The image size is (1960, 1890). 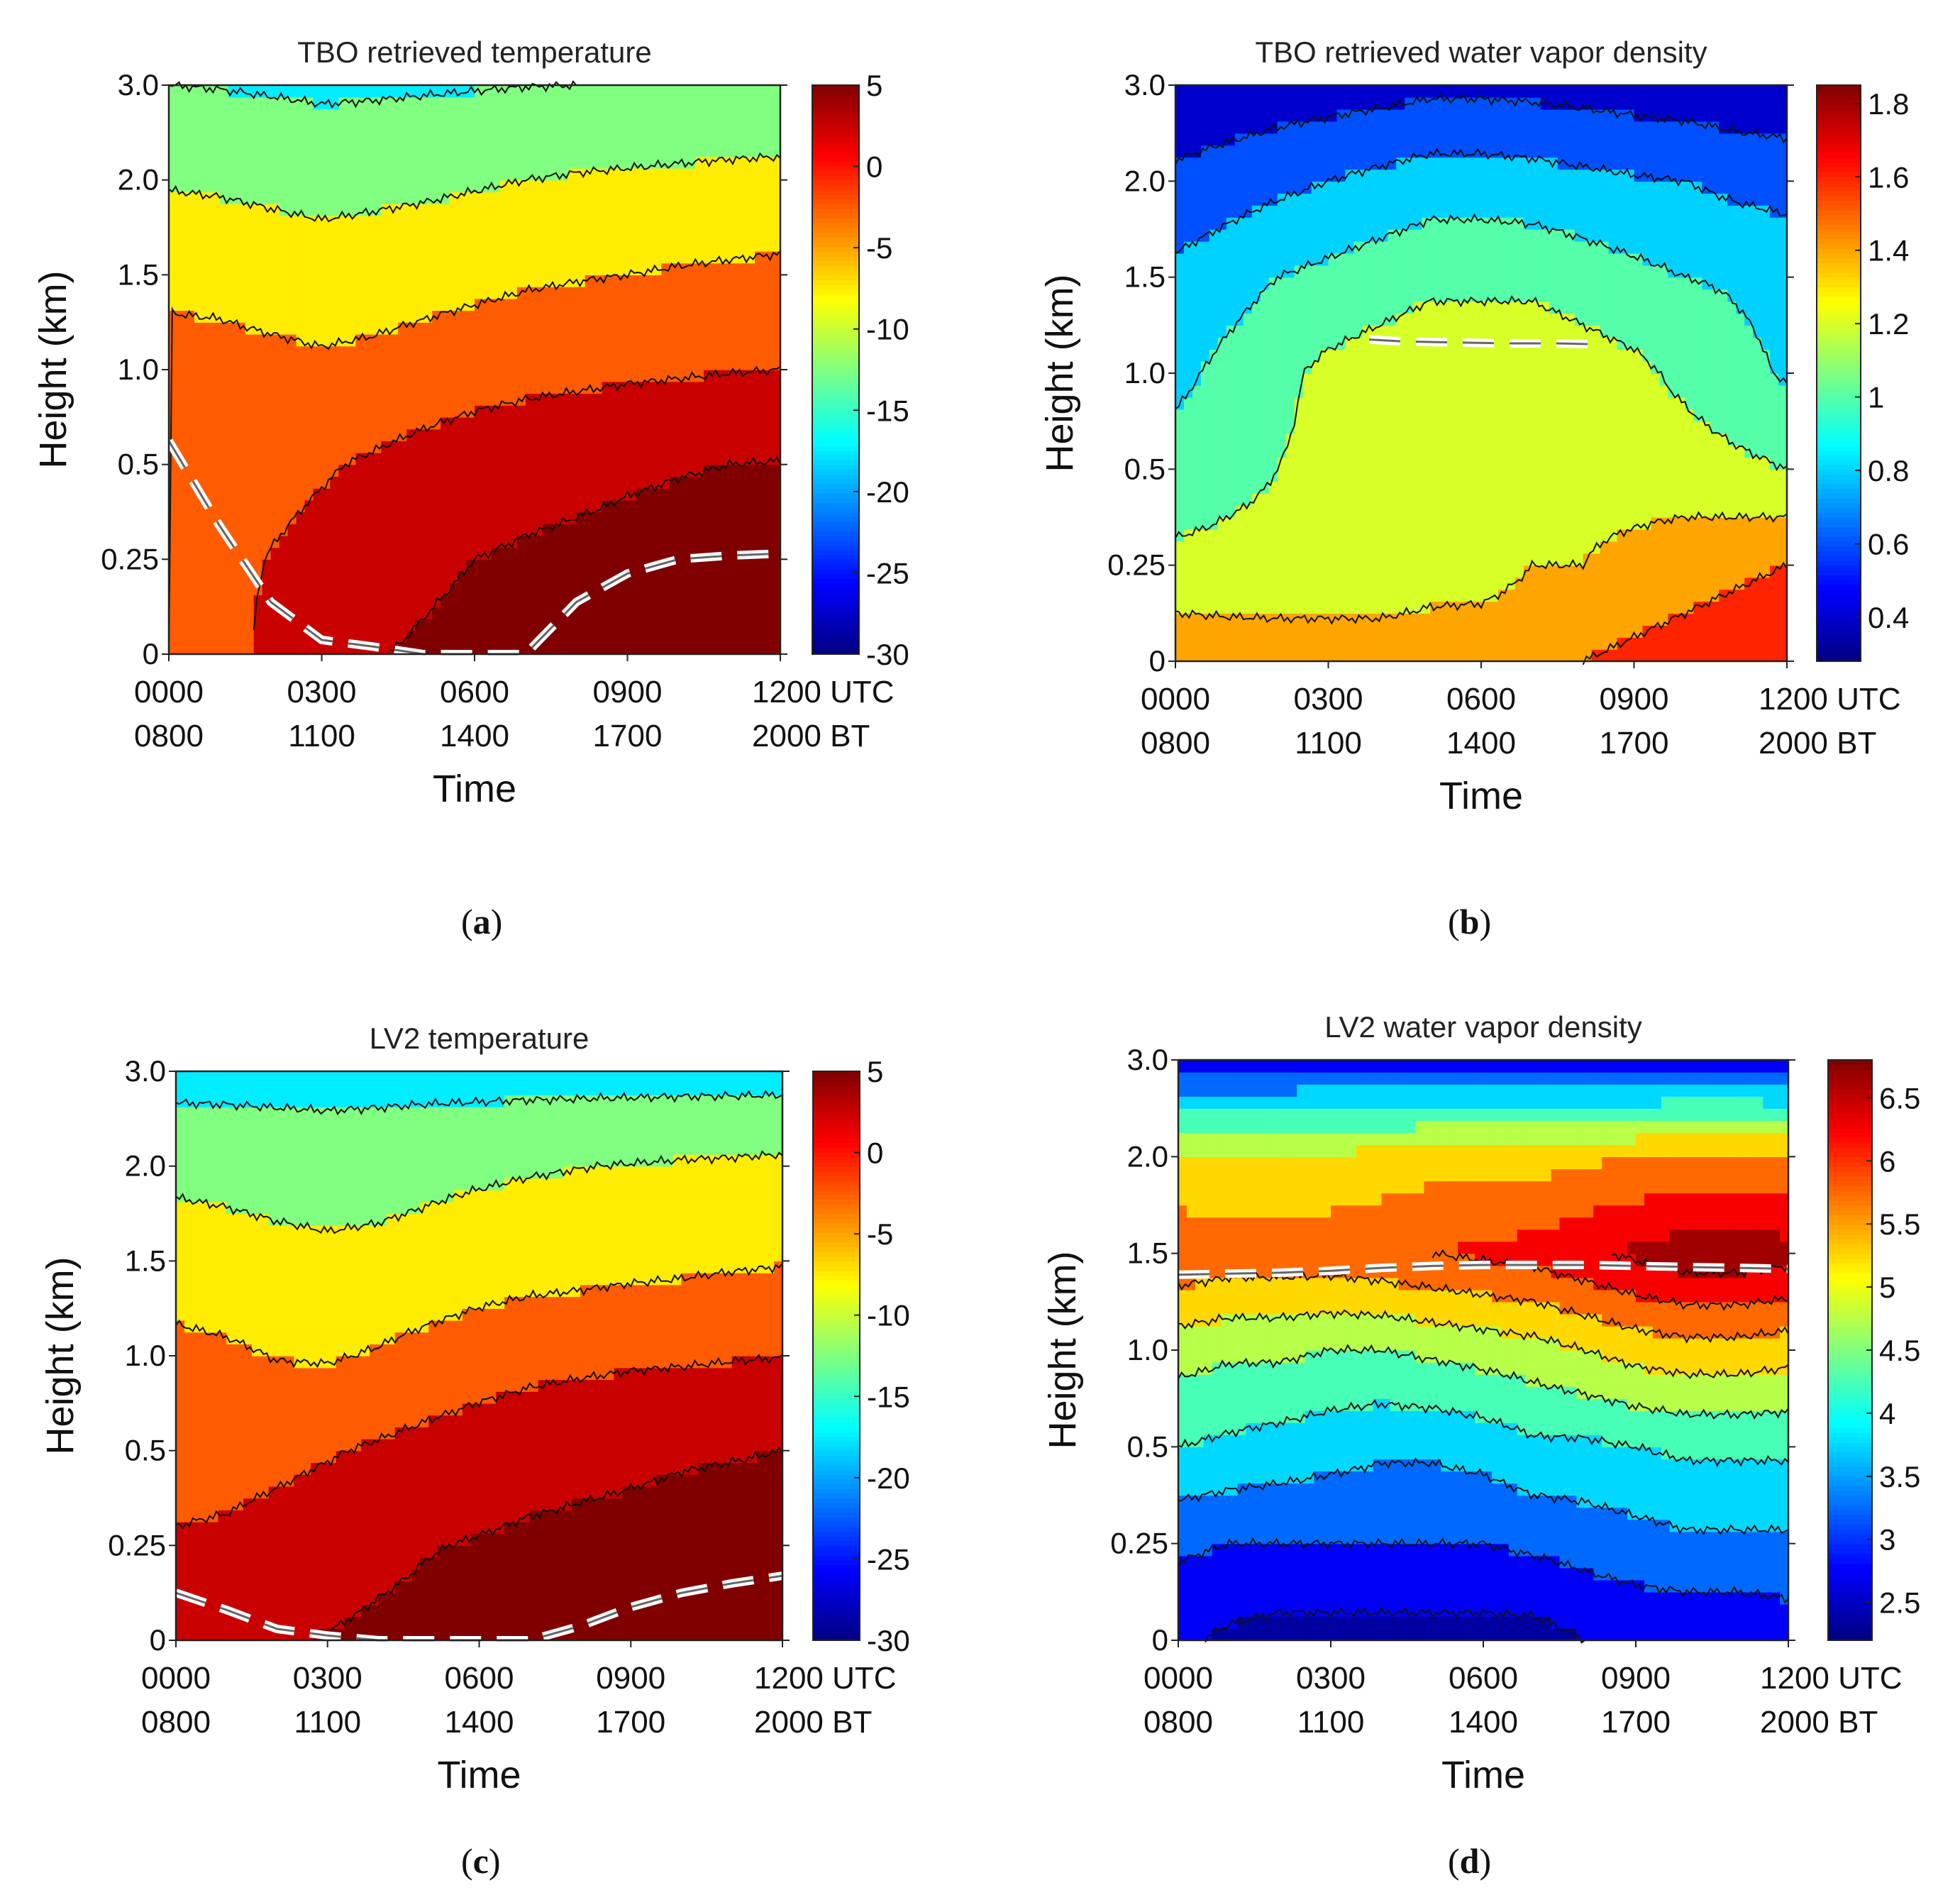 I want to click on heatmap-field, so click(x=1481, y=373).